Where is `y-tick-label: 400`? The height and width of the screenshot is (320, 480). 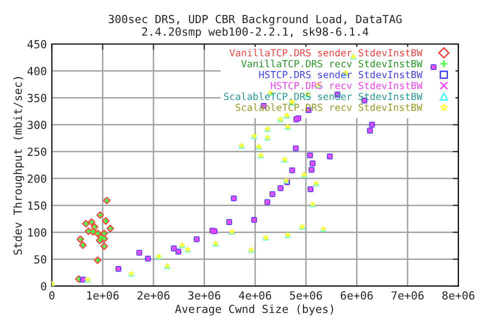
y-tick-label: 400 is located at coordinates (36, 71).